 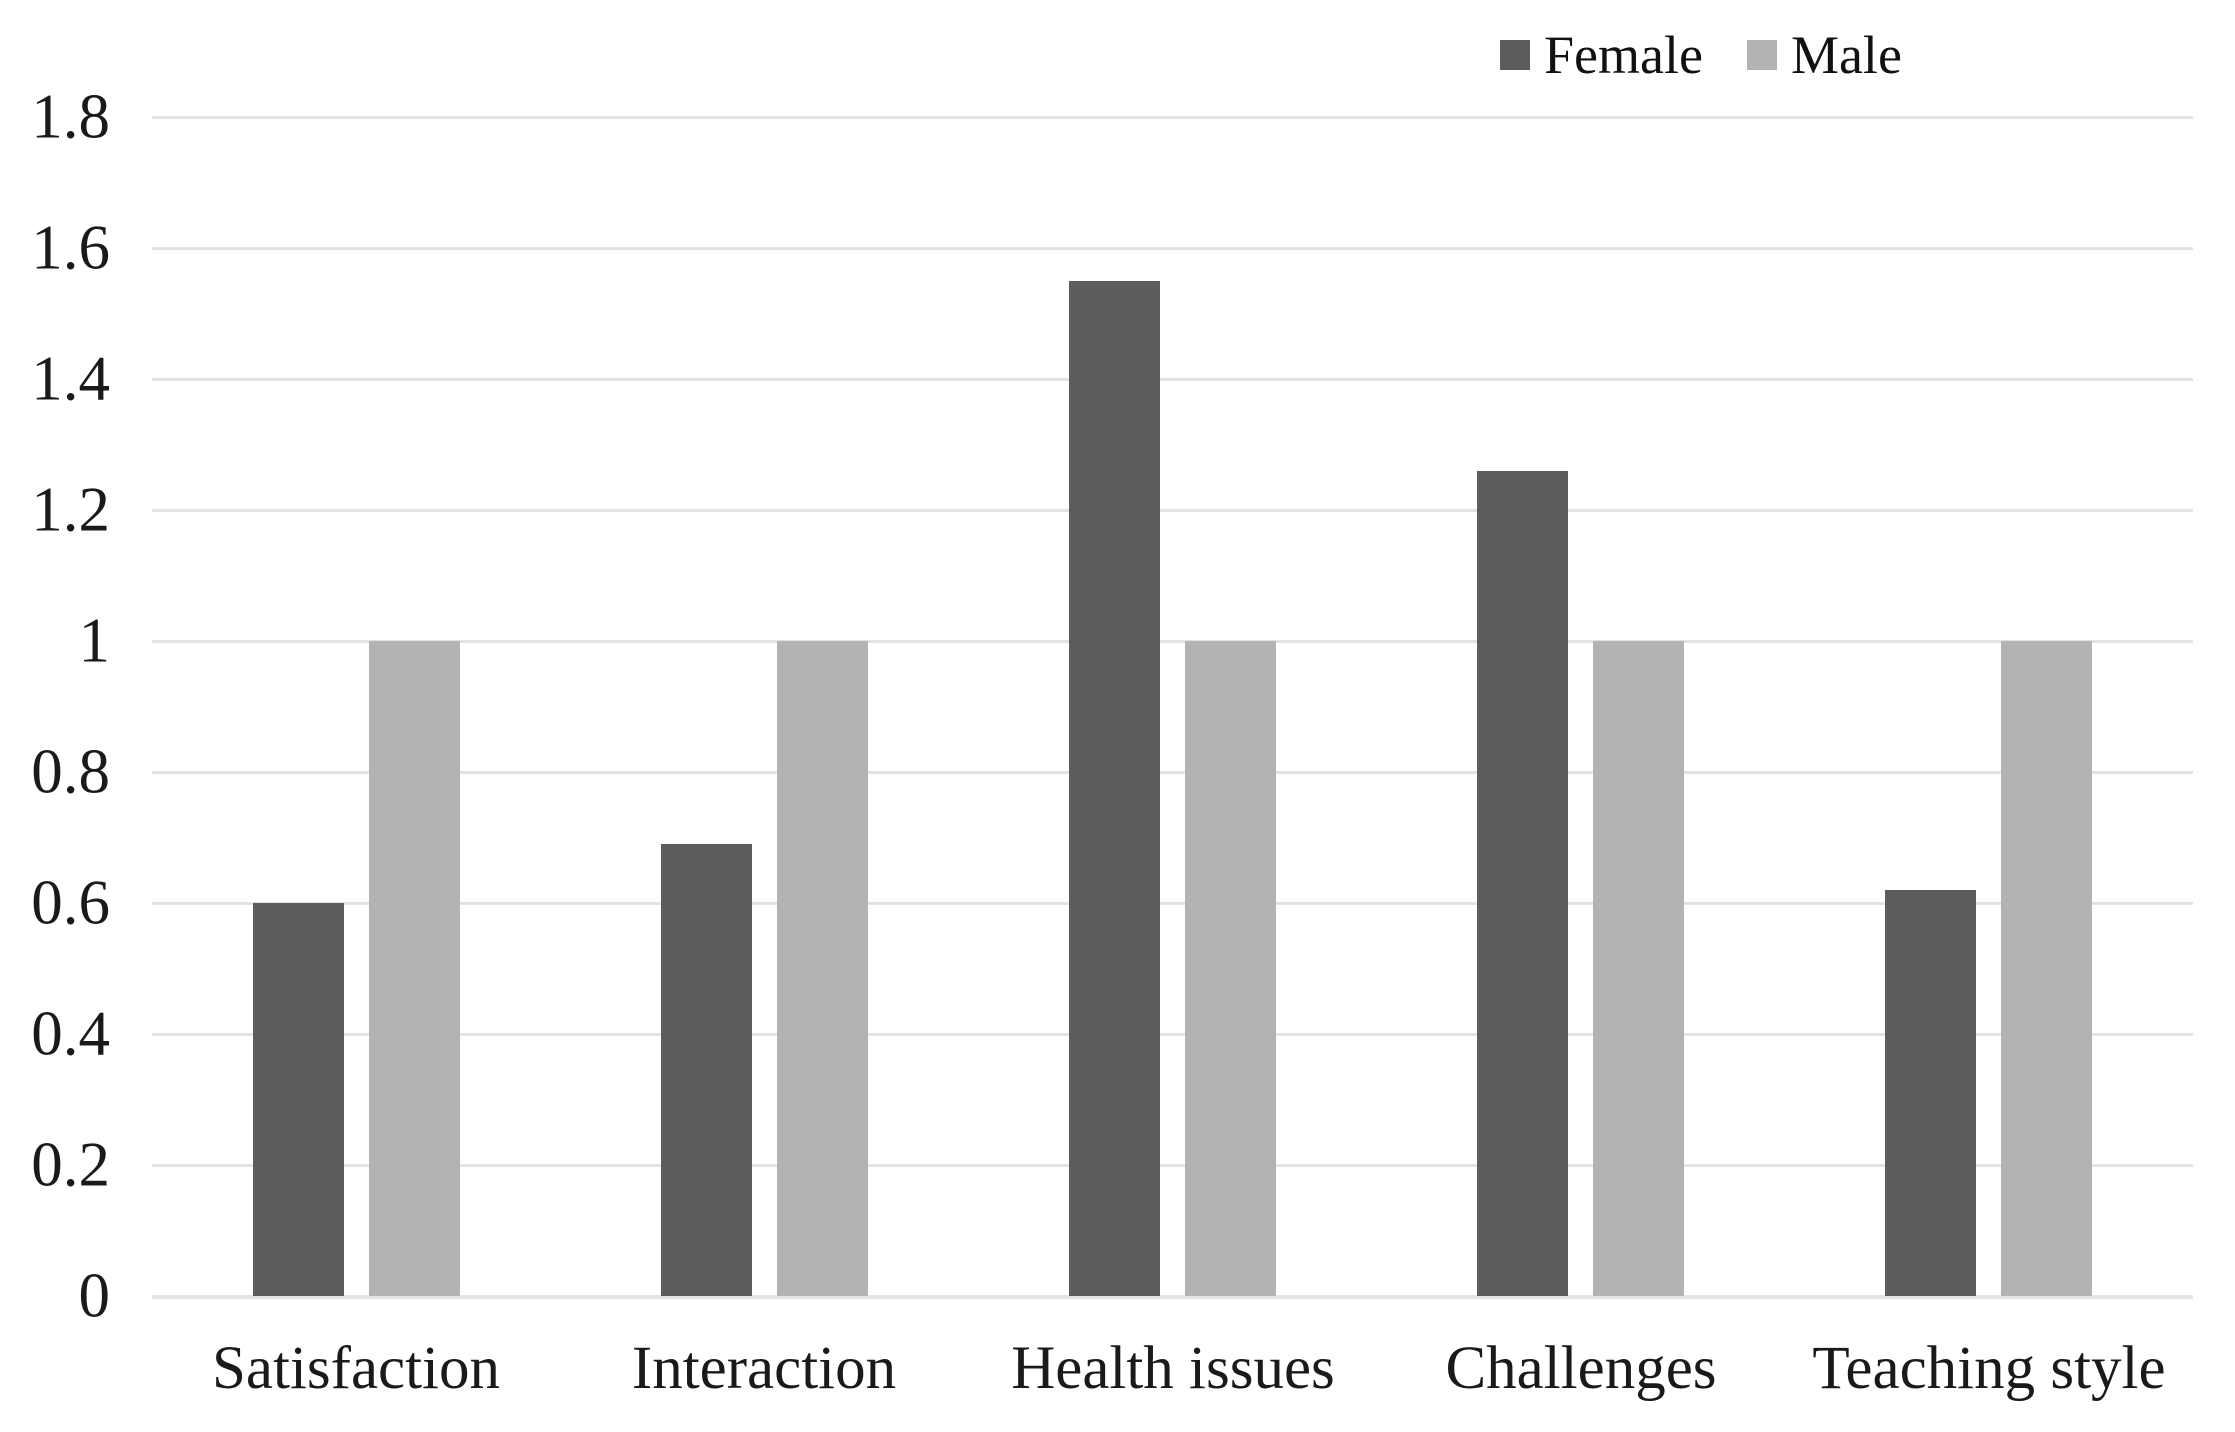 What do you see at coordinates (70, 771) in the screenshot?
I see `y-axis-tick-0.8: 0.8` at bounding box center [70, 771].